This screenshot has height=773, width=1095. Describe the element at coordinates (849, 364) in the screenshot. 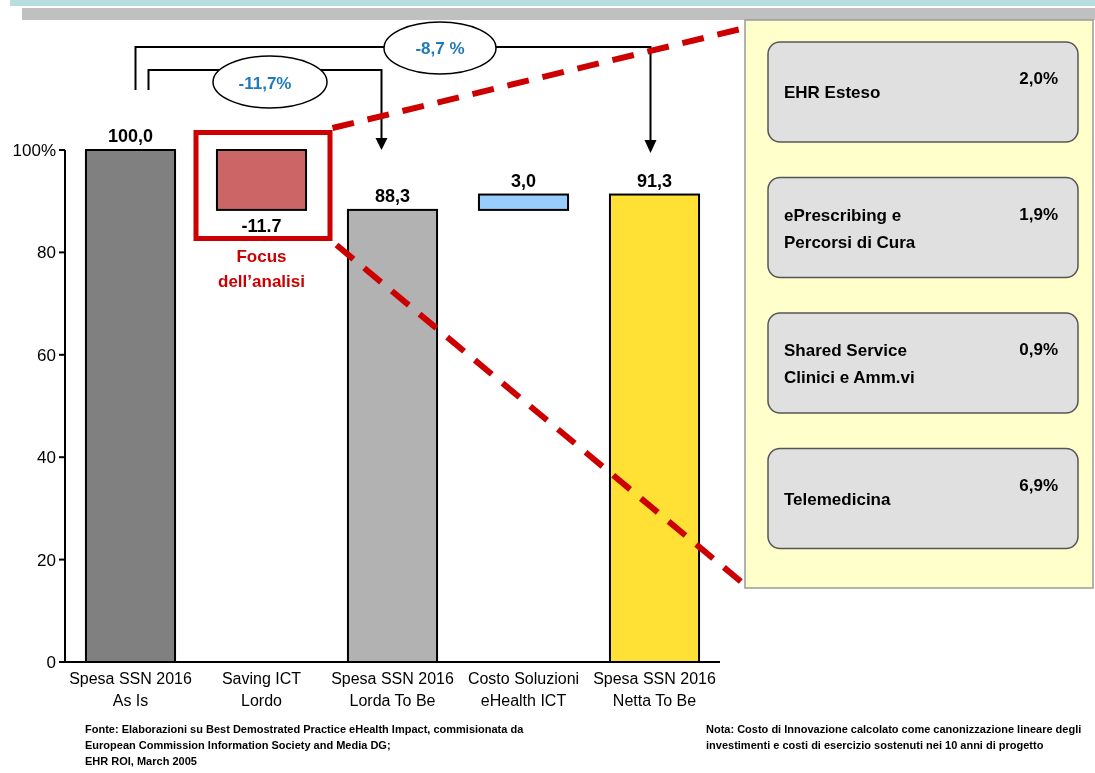

I see `category-label: Shared Service Clinici e Amm.vi` at that location.